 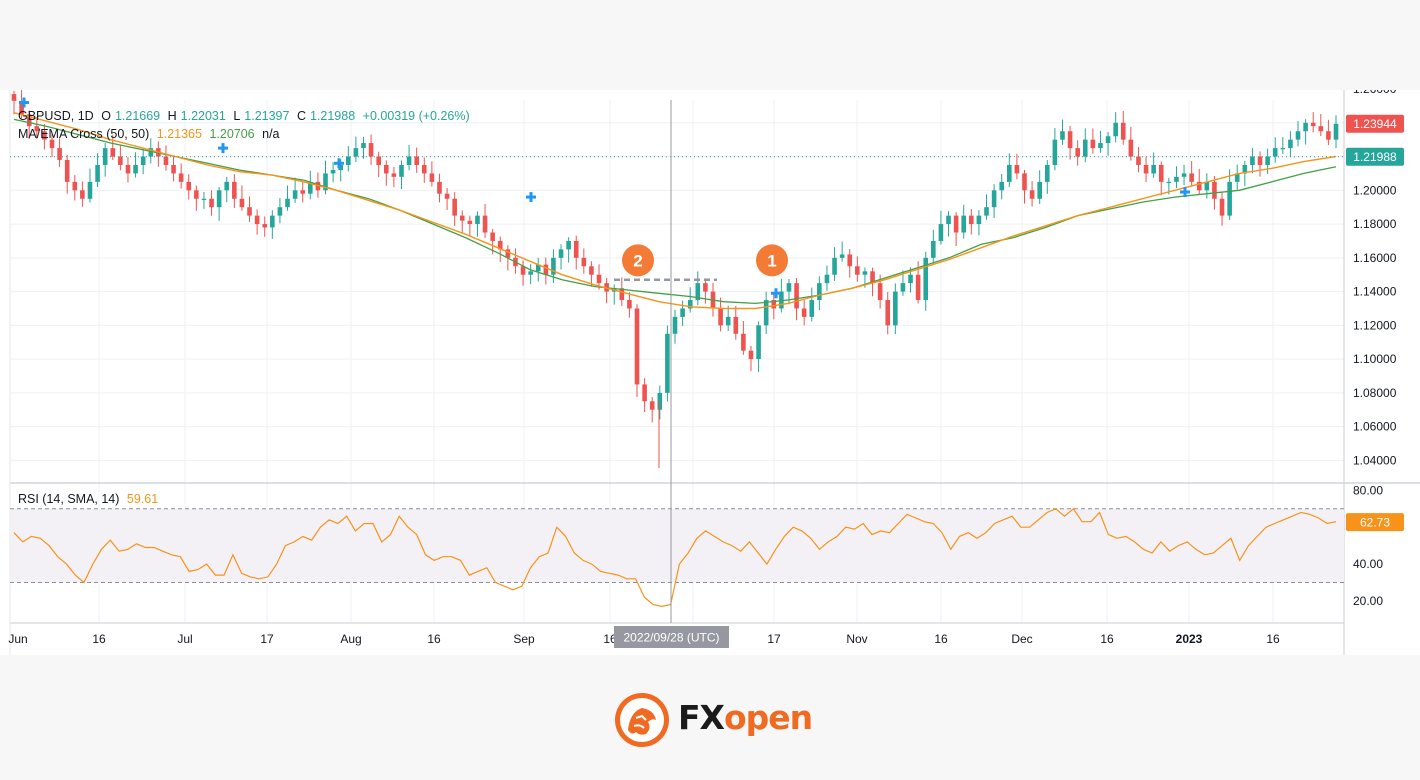 I want to click on open-label: O, so click(x=106, y=116).